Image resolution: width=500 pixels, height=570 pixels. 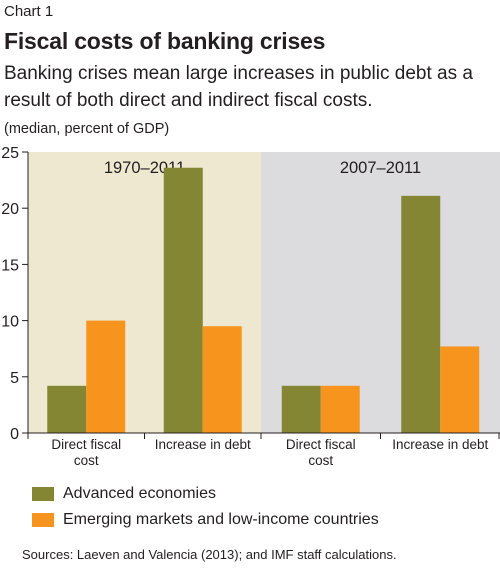 I want to click on chart-title: Fiscal costs of banking crises, so click(x=165, y=41).